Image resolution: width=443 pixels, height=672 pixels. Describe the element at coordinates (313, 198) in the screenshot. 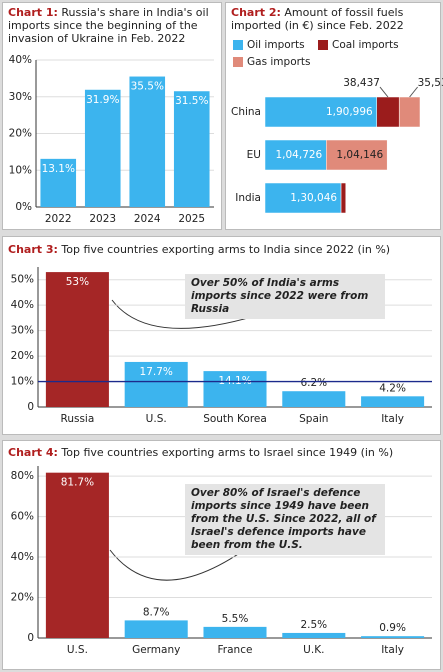

I see `value-label: 1,30,046` at that location.